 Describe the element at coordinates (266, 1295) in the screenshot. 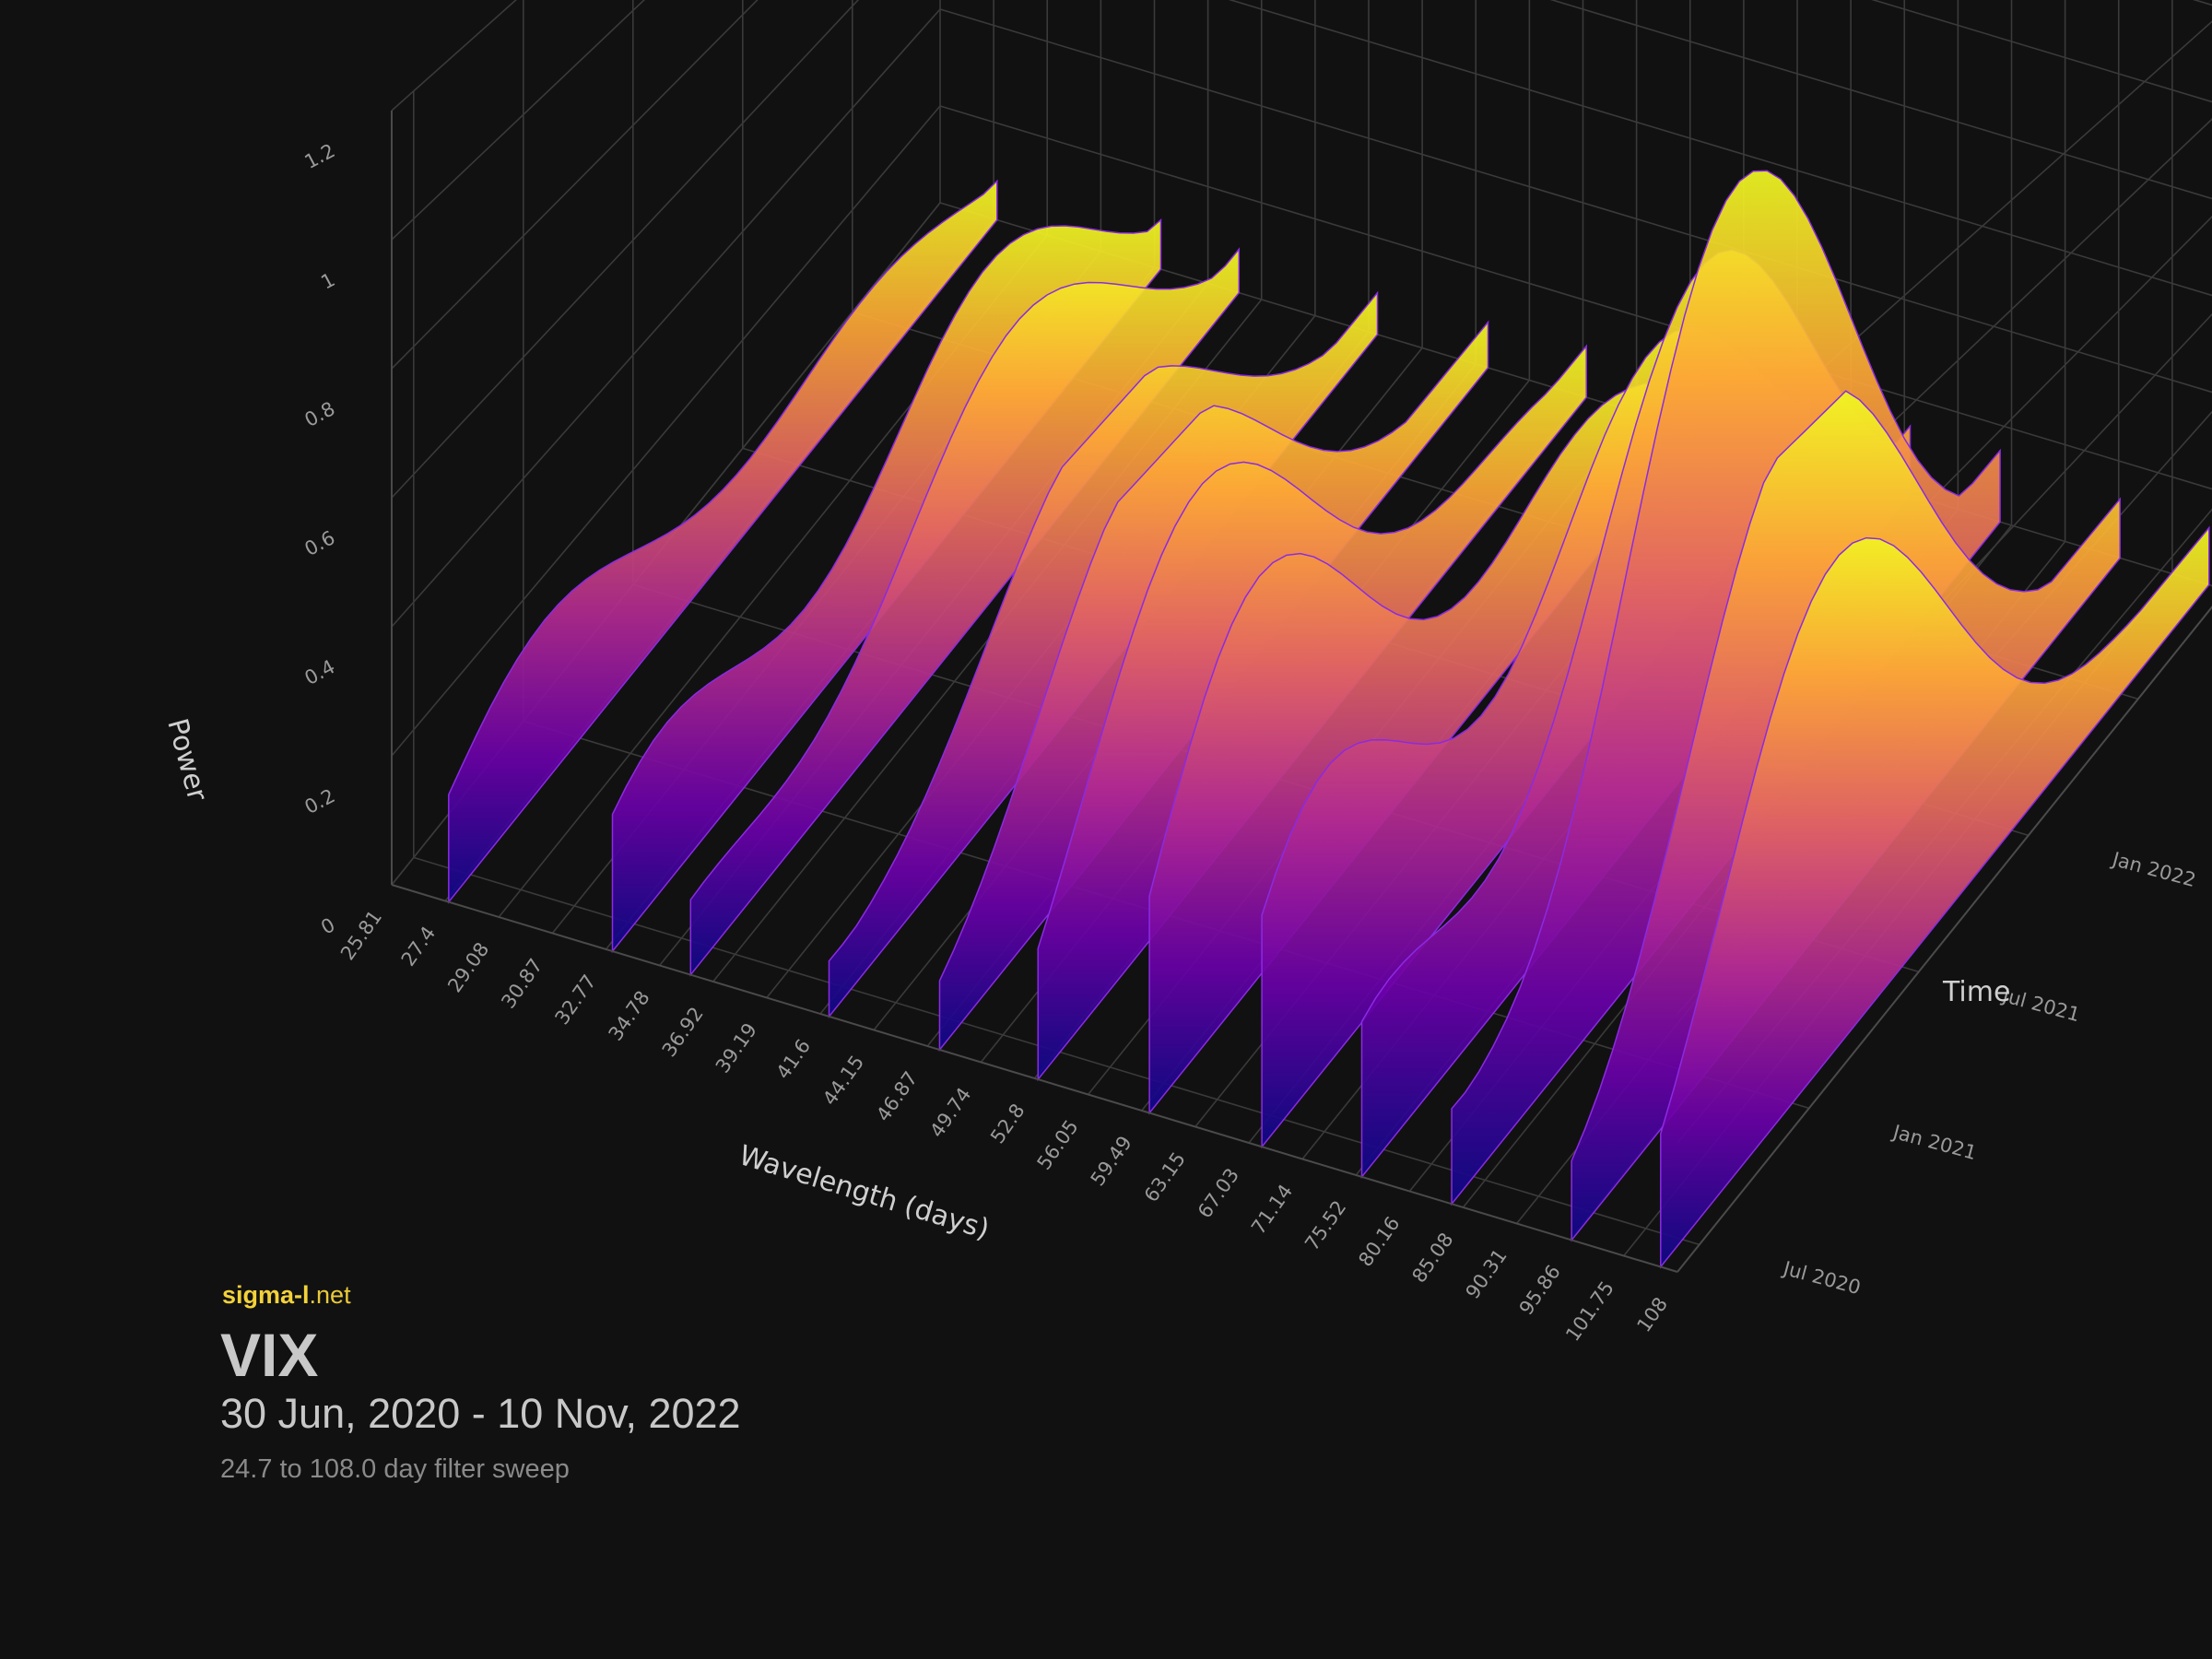

I see `brand-name: sigma-l` at that location.